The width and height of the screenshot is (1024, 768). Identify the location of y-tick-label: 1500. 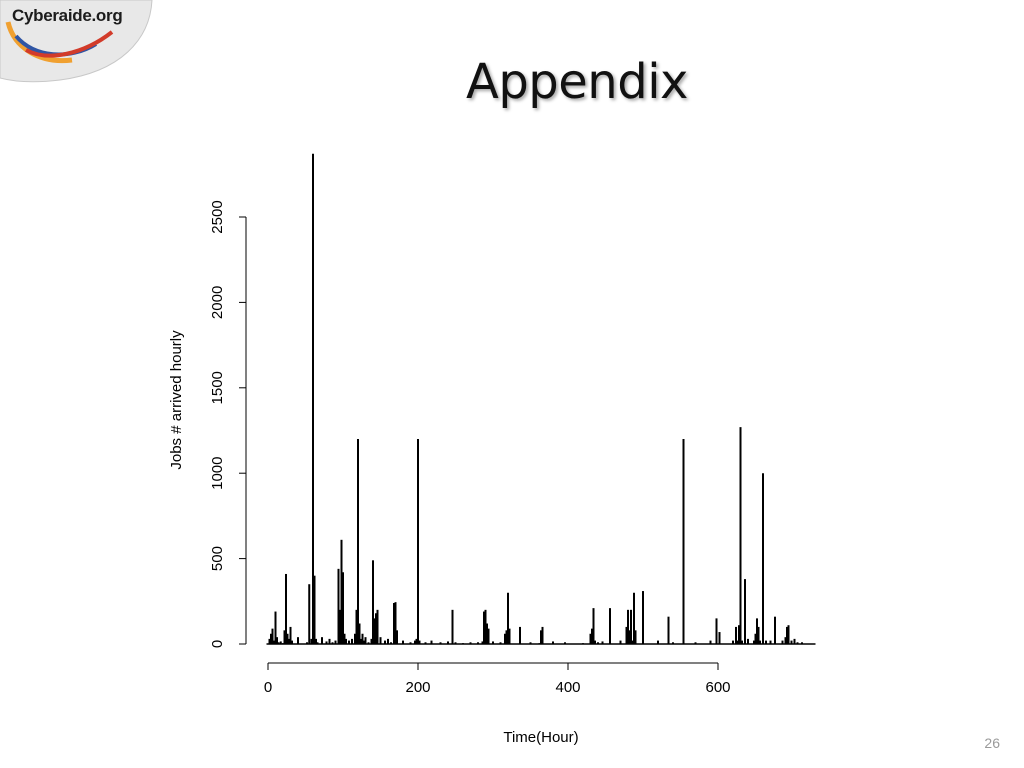
(217, 387).